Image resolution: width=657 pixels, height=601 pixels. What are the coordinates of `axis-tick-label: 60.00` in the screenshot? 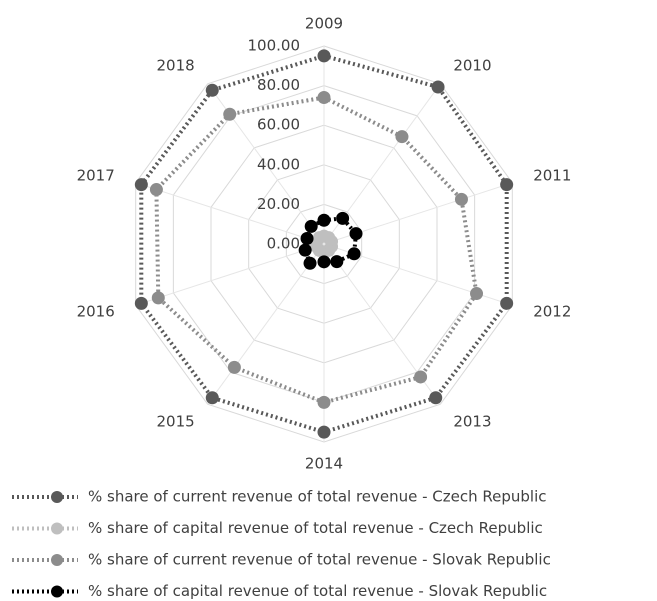 It's located at (278, 125).